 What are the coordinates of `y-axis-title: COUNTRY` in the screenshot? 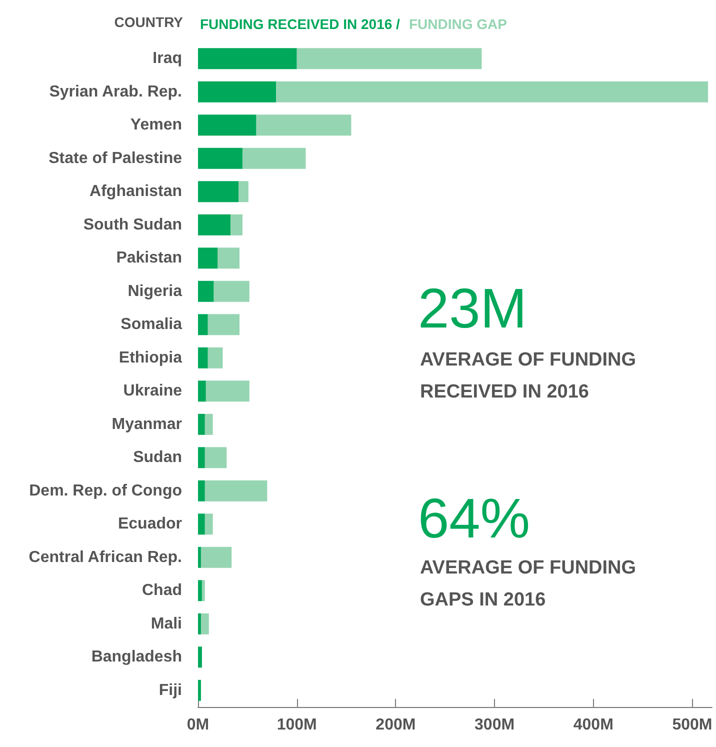 It's located at (149, 22).